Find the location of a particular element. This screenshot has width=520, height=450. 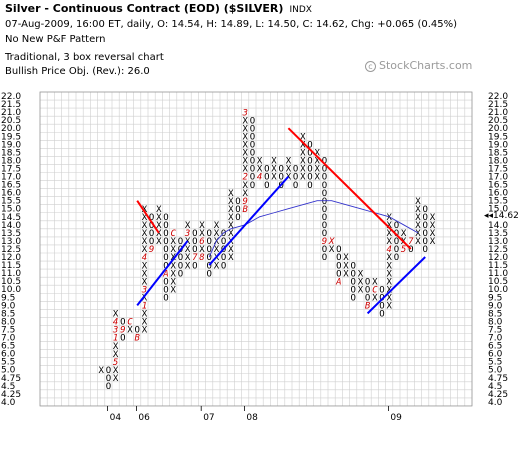

y-tick-label-right: 10.0 is located at coordinates (498, 290).